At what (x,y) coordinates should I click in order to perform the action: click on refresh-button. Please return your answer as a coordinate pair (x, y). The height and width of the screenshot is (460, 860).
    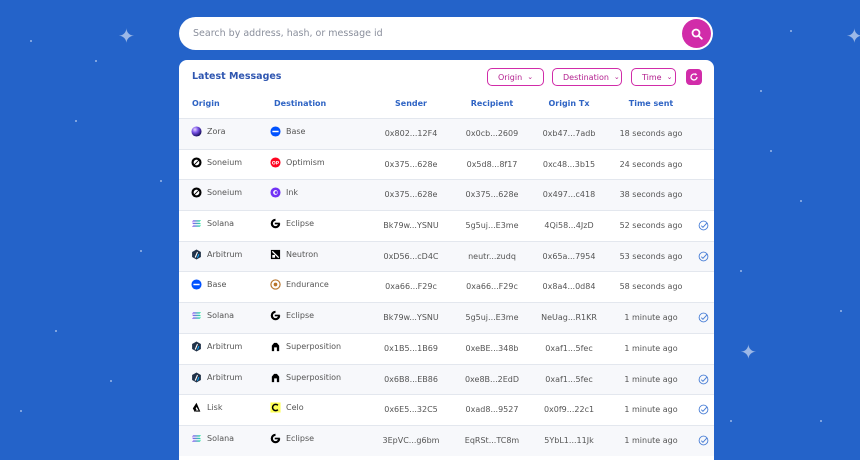
    Looking at the image, I should click on (694, 77).